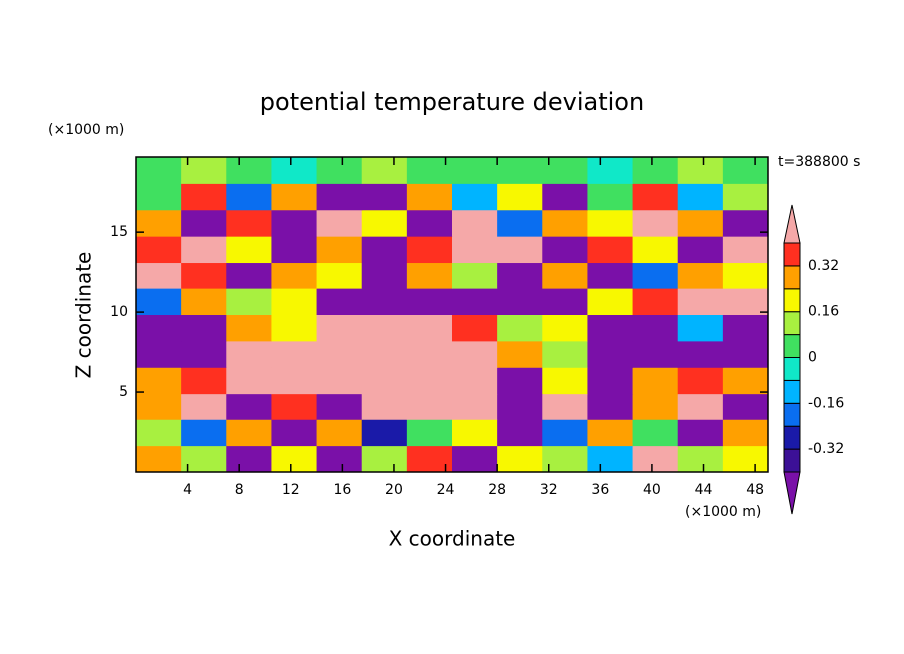 The height and width of the screenshot is (654, 904). What do you see at coordinates (123, 392) in the screenshot?
I see `y-tick-label: 5` at bounding box center [123, 392].